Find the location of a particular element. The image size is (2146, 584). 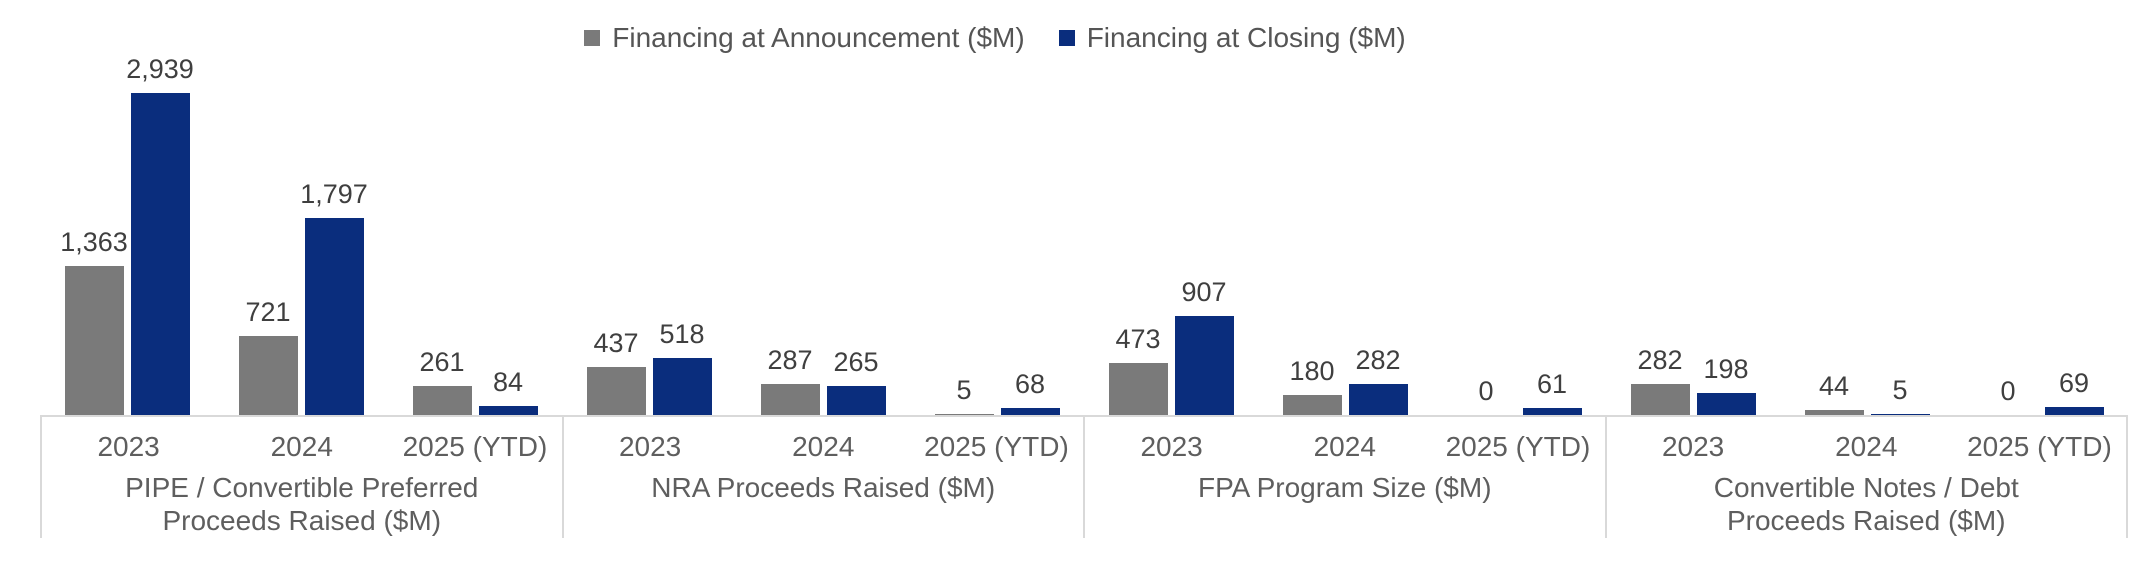

bar-column-announcement: 5 is located at coordinates (964, 395).